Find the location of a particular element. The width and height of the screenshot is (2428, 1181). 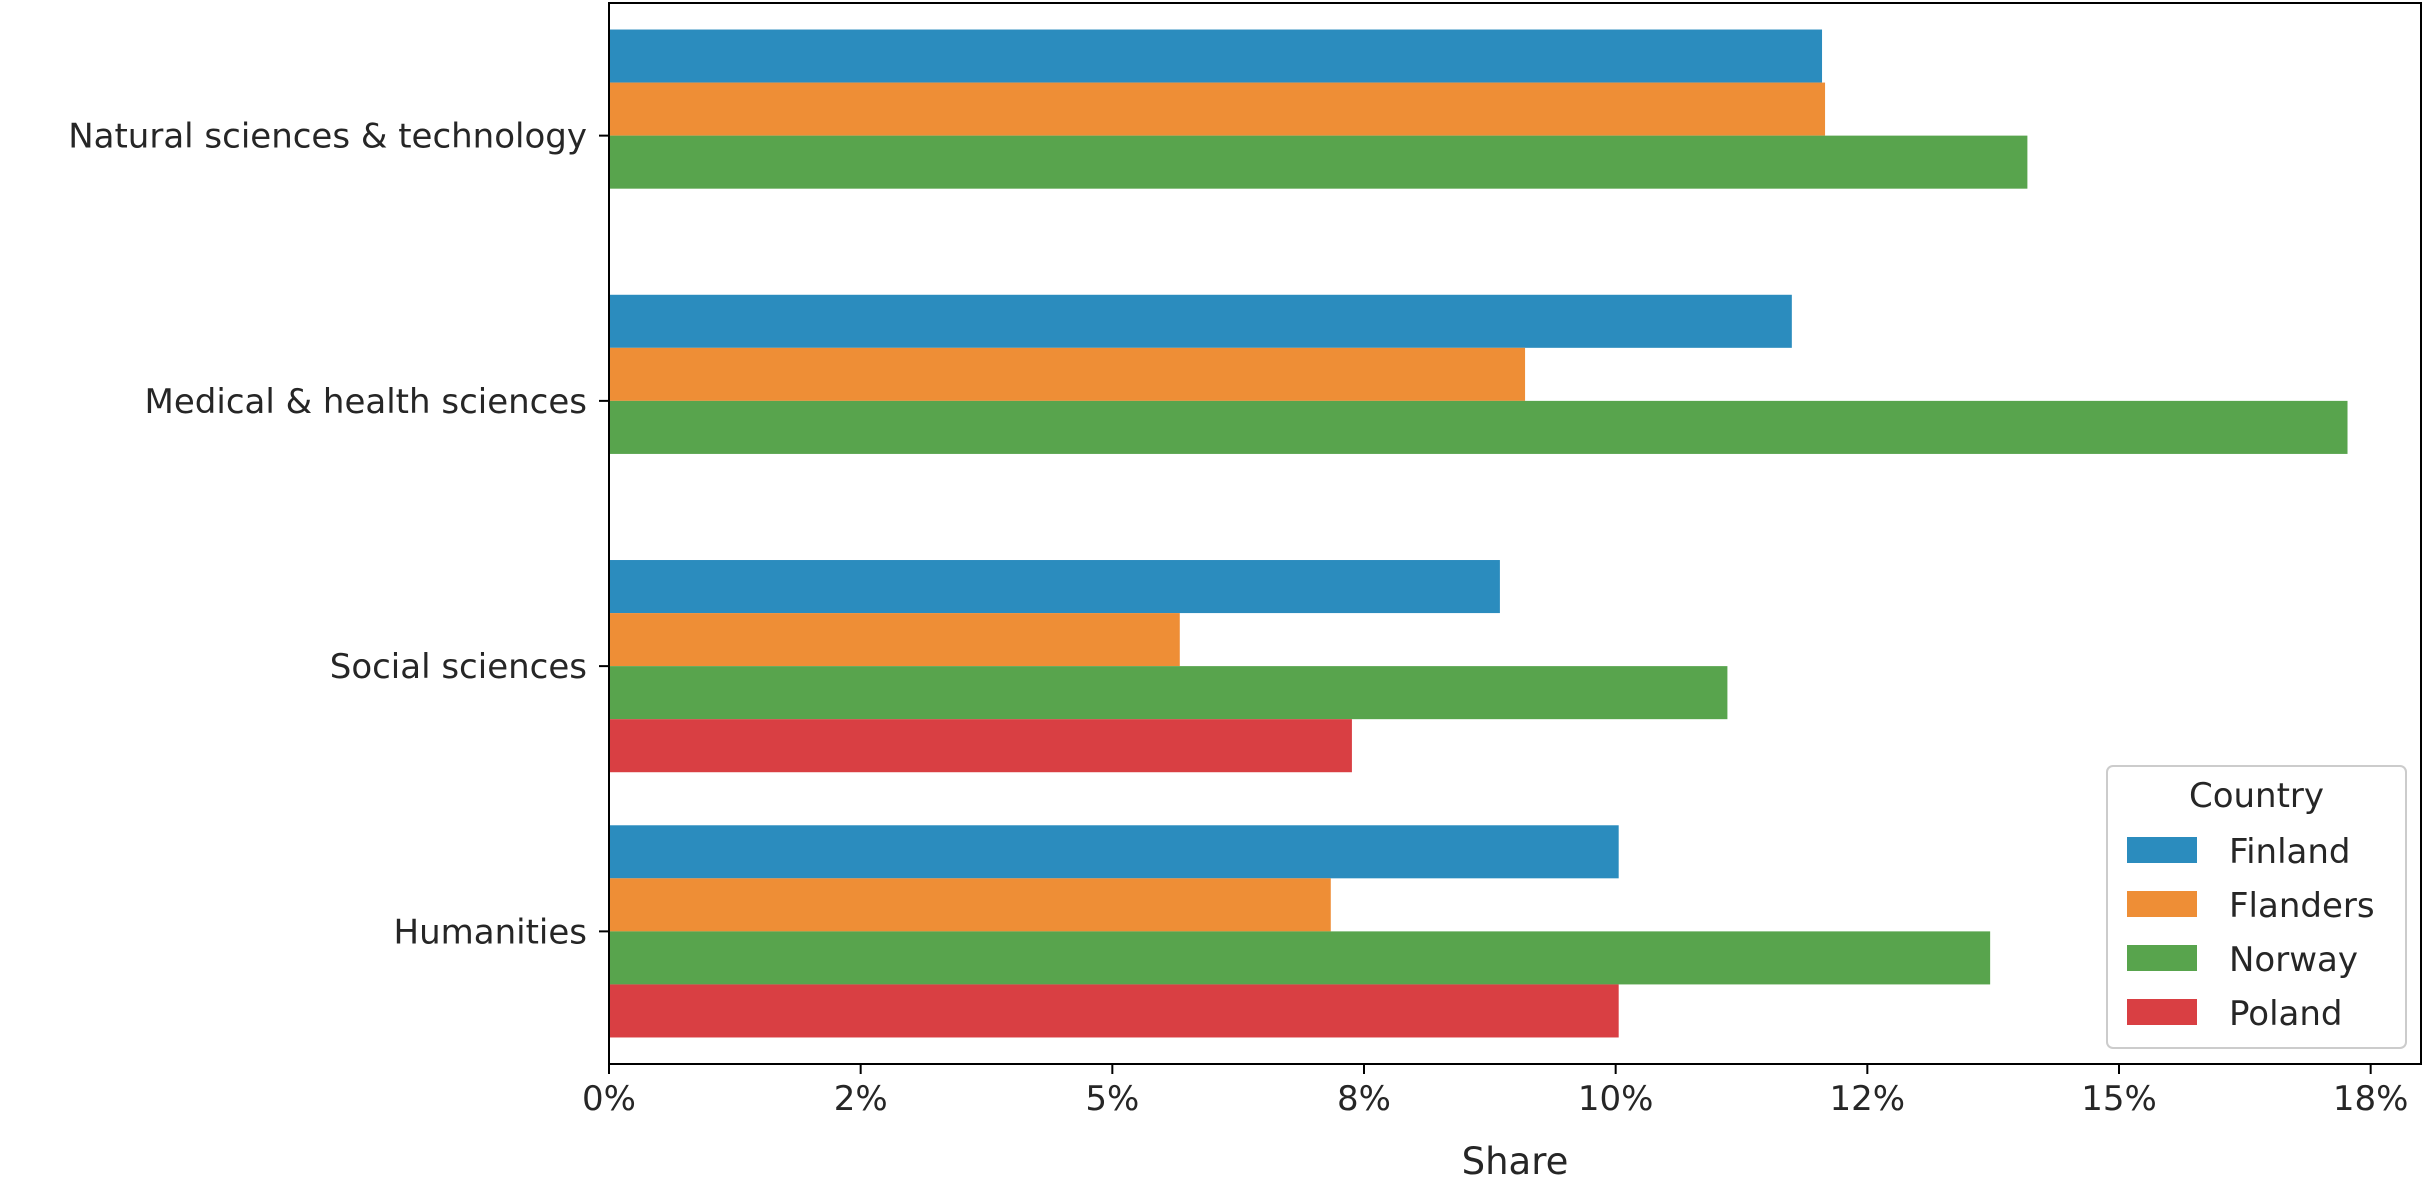

bar-finland-medical-and-health-sciences is located at coordinates (1200, 321).